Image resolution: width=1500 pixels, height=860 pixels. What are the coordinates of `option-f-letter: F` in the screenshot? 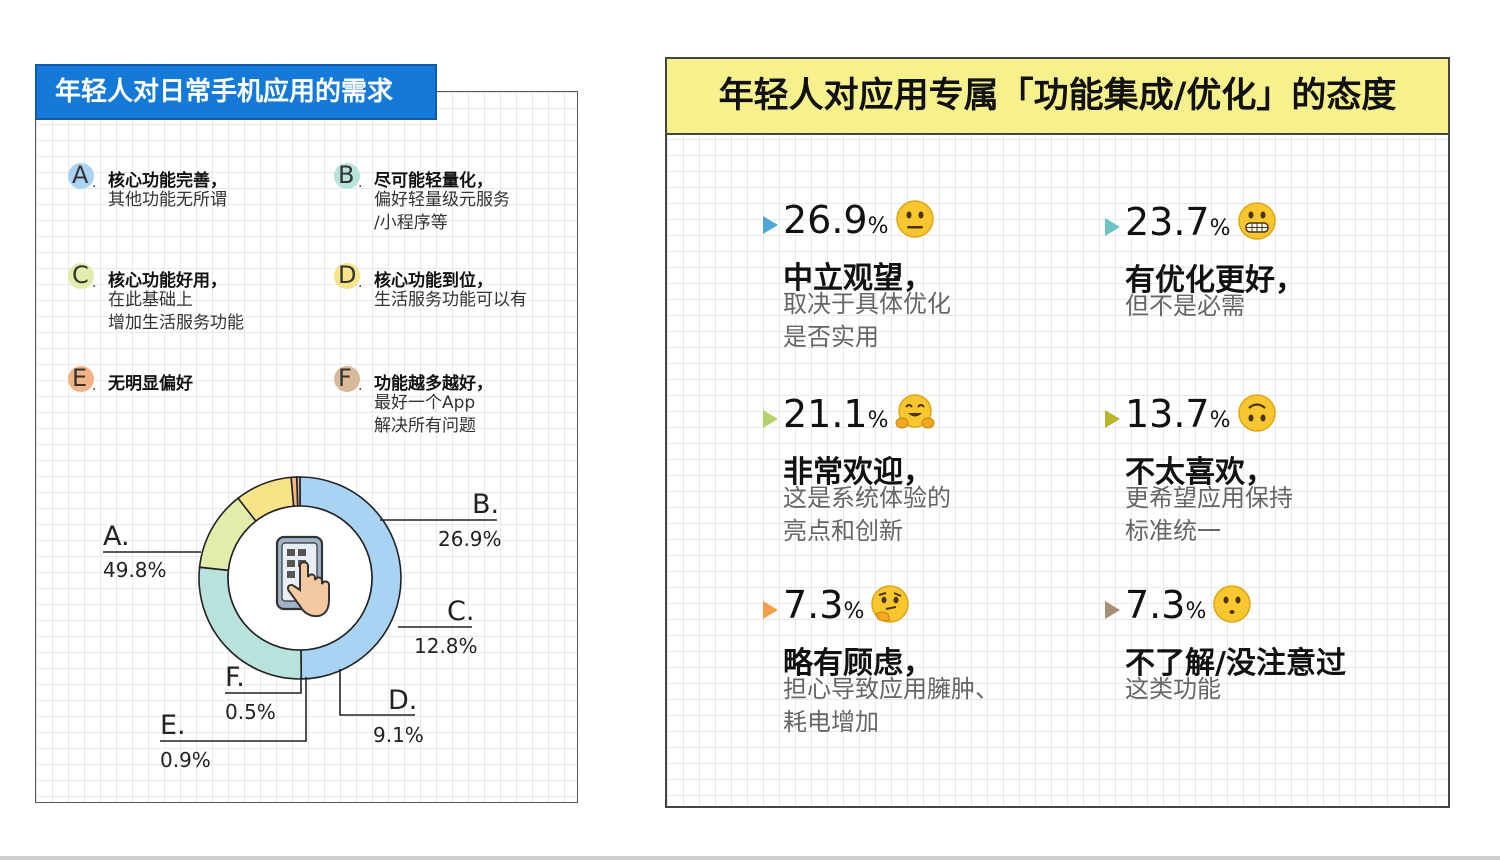 It's located at (345, 378).